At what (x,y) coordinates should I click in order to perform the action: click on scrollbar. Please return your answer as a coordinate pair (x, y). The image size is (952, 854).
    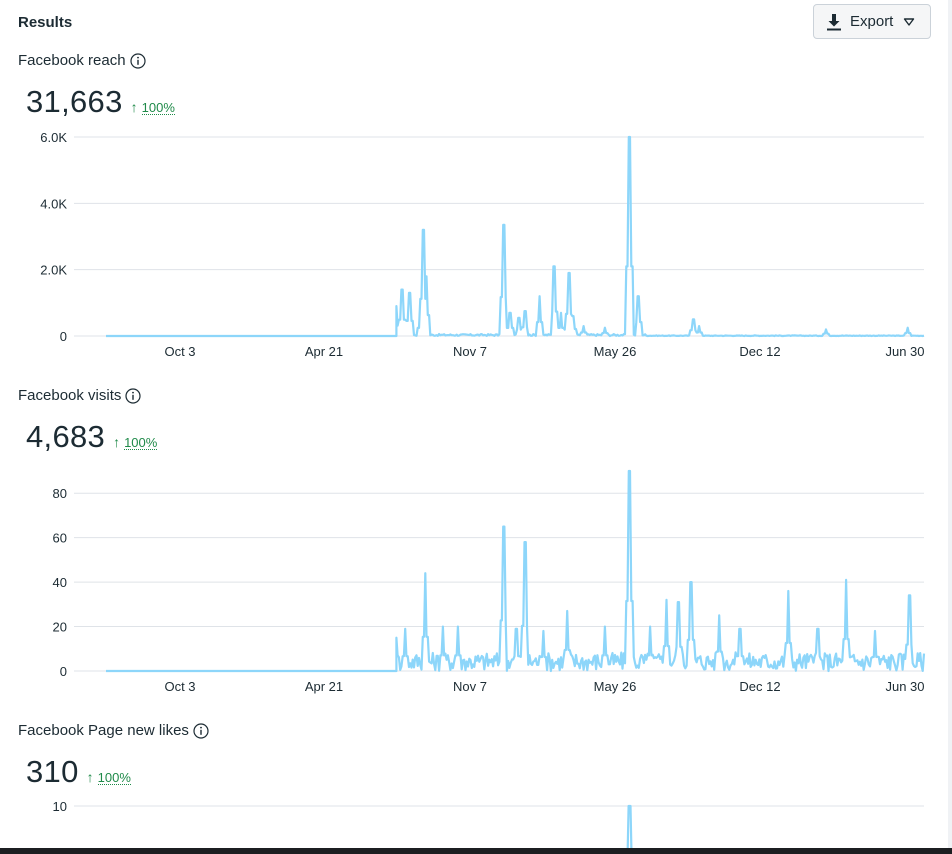
    Looking at the image, I should click on (950, 424).